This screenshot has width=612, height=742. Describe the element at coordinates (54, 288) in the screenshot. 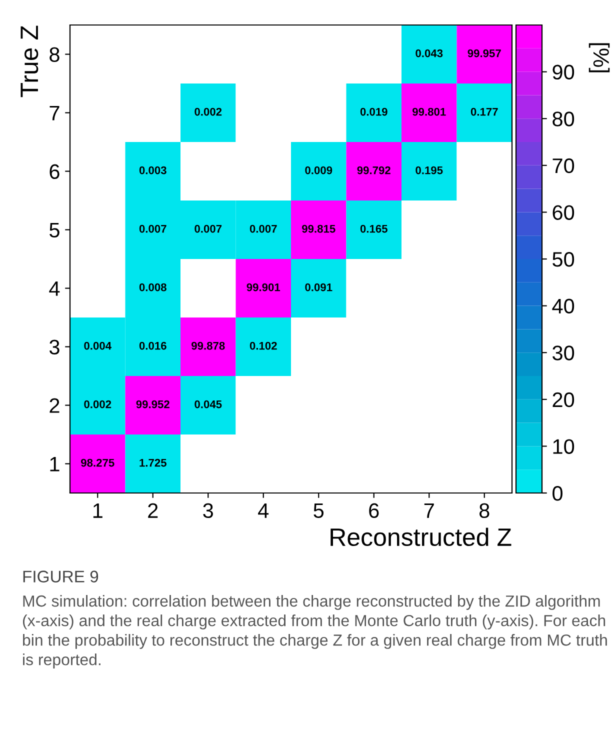

I see `y-tick-label: 4` at that location.